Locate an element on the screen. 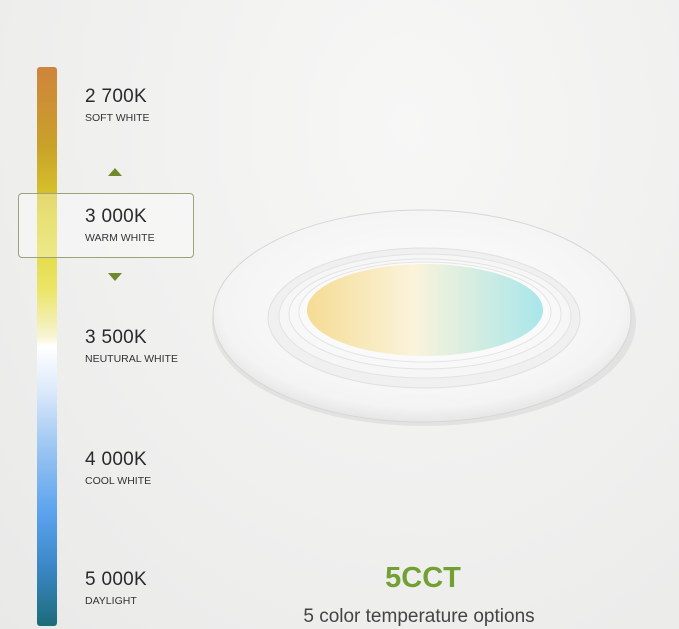 This screenshot has width=679, height=629. arrow-up-icon is located at coordinates (115, 172).